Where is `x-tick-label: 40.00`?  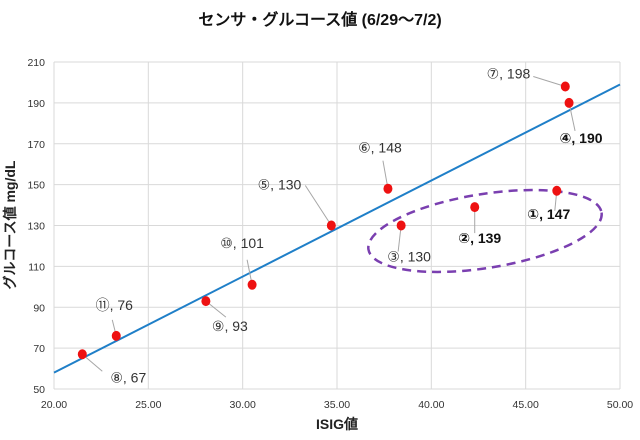
x-tick-label: 40.00 is located at coordinates (431, 405).